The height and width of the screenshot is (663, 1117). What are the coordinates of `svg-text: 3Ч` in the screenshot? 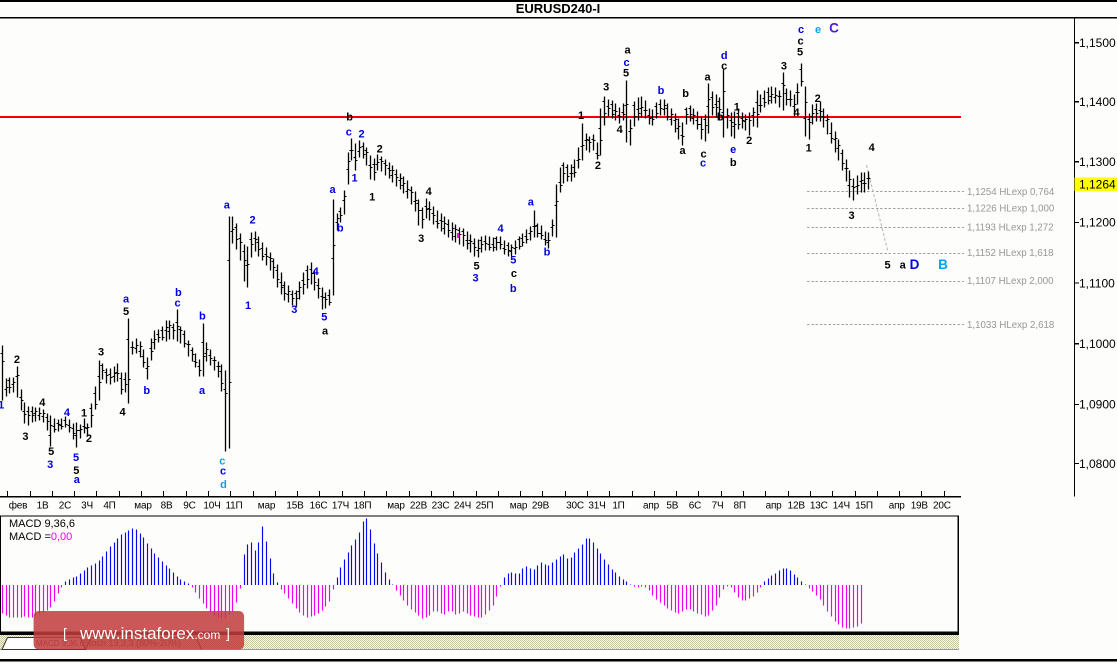 It's located at (87, 506).